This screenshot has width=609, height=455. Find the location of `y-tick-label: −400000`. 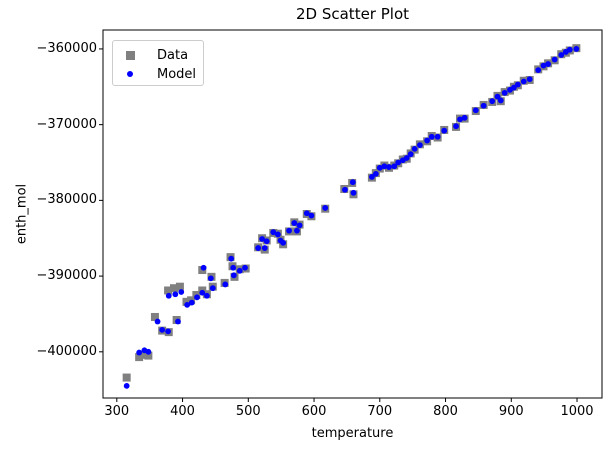

y-tick-label: −400000 is located at coordinates (66, 351).